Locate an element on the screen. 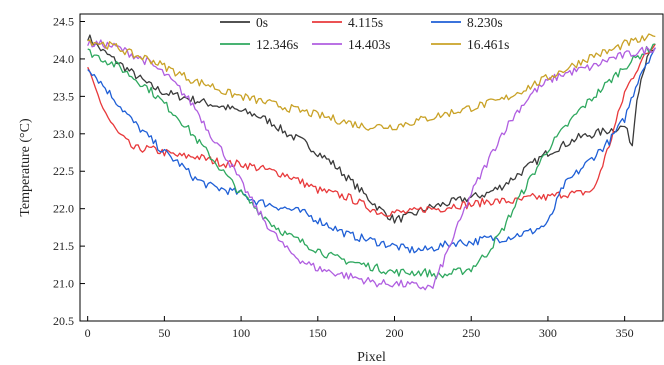 The width and height of the screenshot is (664, 365). x-tick-label: 150 is located at coordinates (318, 333).